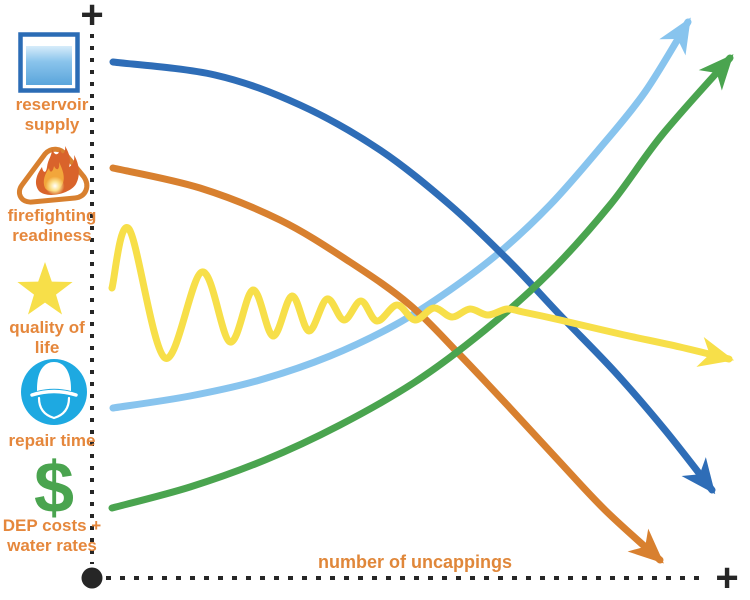 The height and width of the screenshot is (600, 750). What do you see at coordinates (45, 288) in the screenshot?
I see `star-icon` at bounding box center [45, 288].